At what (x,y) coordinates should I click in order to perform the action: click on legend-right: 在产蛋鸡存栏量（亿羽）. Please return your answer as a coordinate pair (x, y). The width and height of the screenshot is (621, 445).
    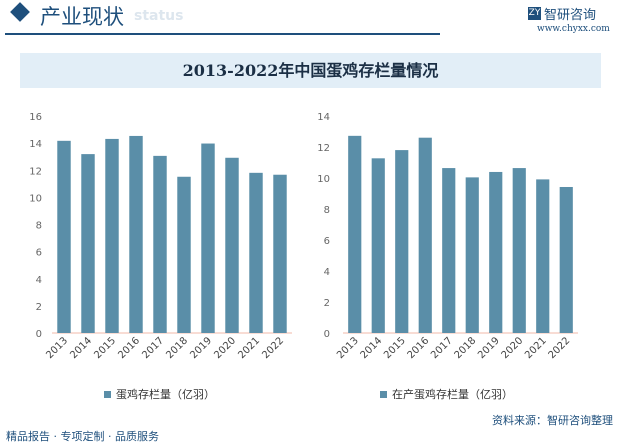
    Looking at the image, I should click on (446, 394).